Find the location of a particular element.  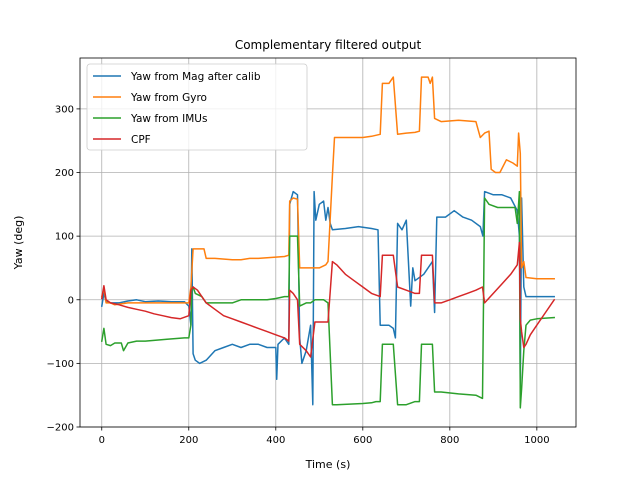

y-tick-label: 200 is located at coordinates (64, 173).